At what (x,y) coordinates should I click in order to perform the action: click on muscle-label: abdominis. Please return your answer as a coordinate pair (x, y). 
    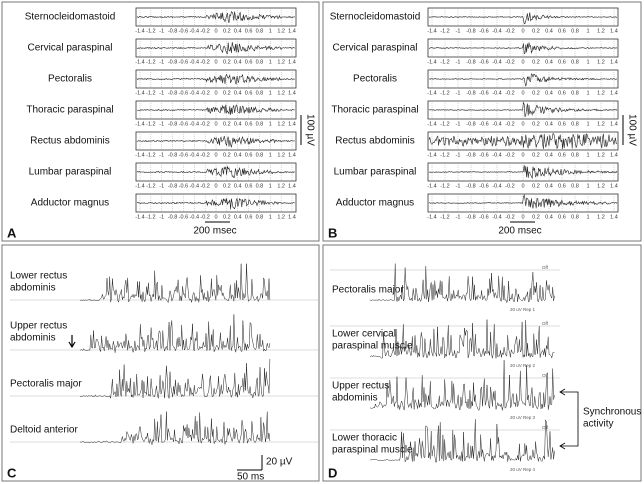
    Looking at the image, I should click on (355, 398).